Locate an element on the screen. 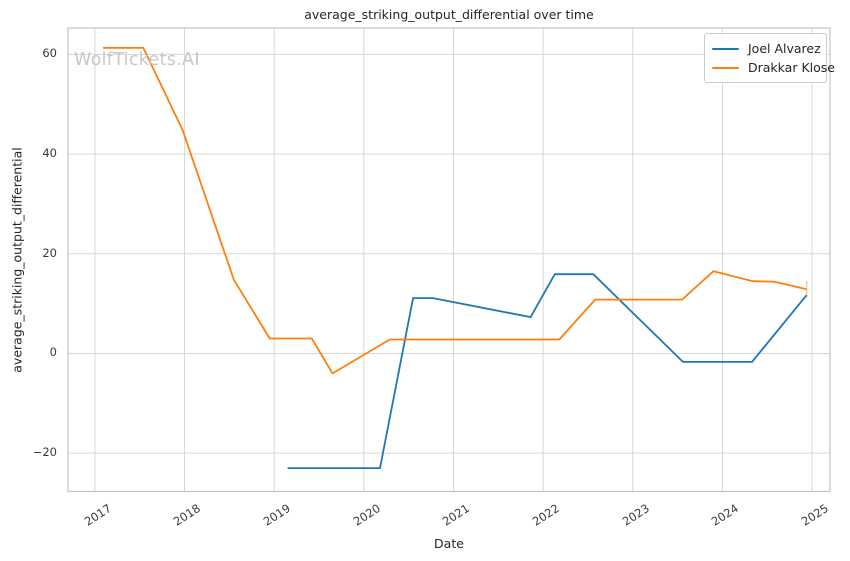  legend-line-sample-joel-alvarez is located at coordinates (725, 48).